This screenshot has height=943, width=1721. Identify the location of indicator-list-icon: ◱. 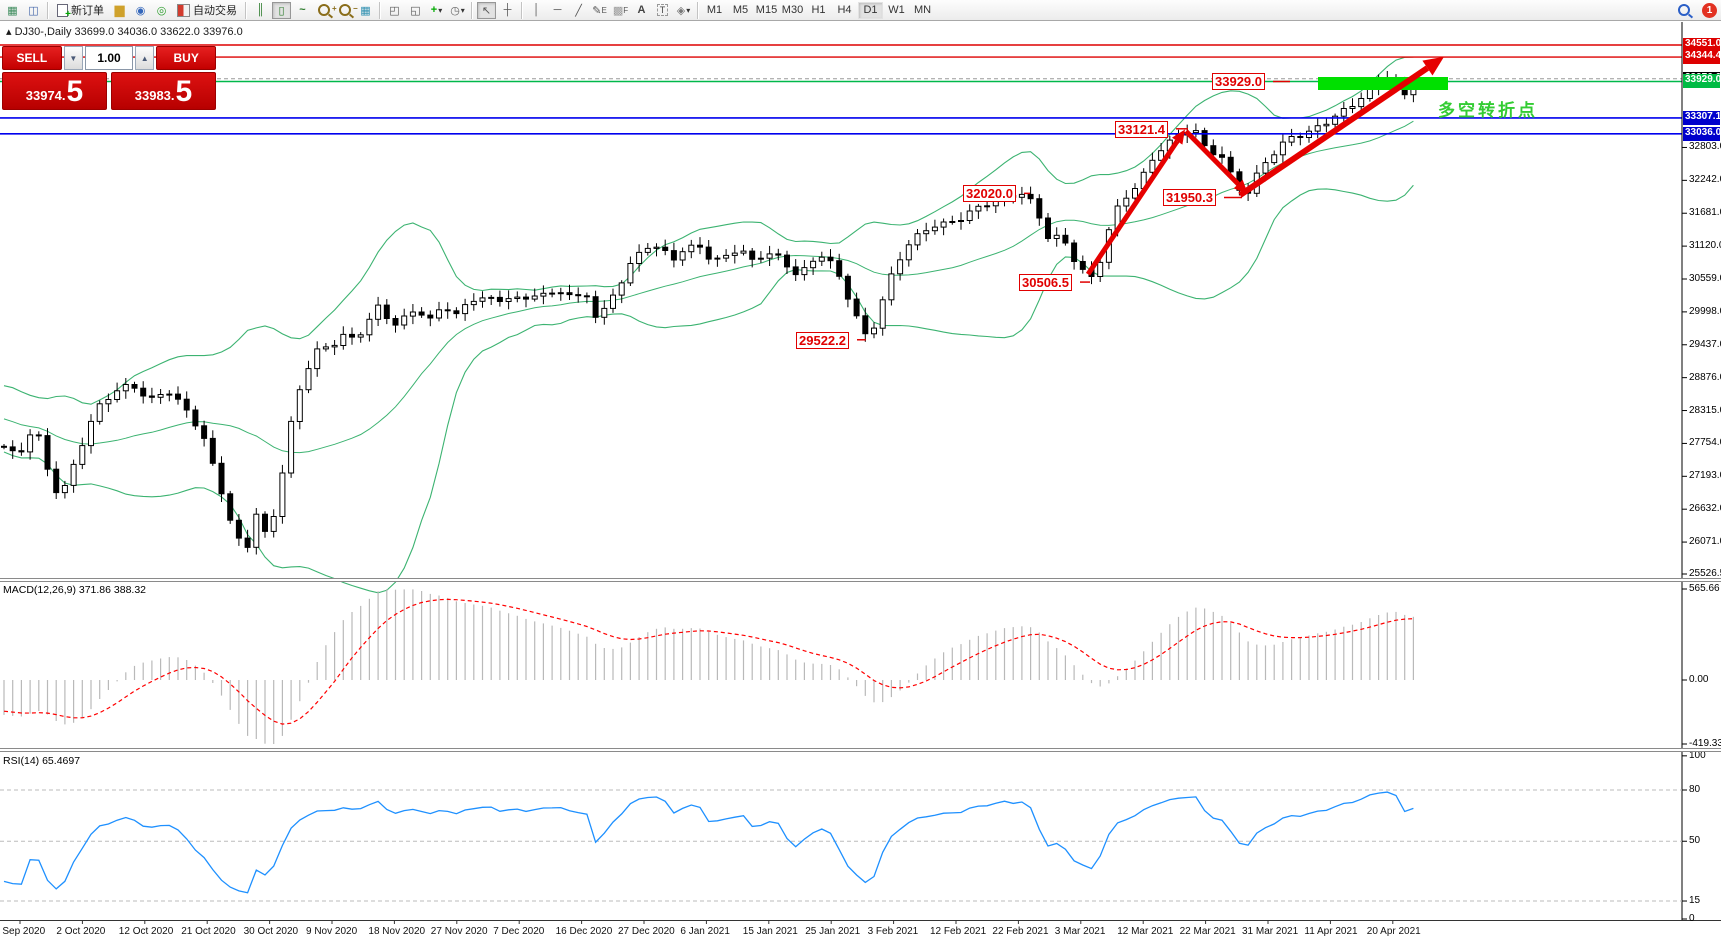
(415, 10).